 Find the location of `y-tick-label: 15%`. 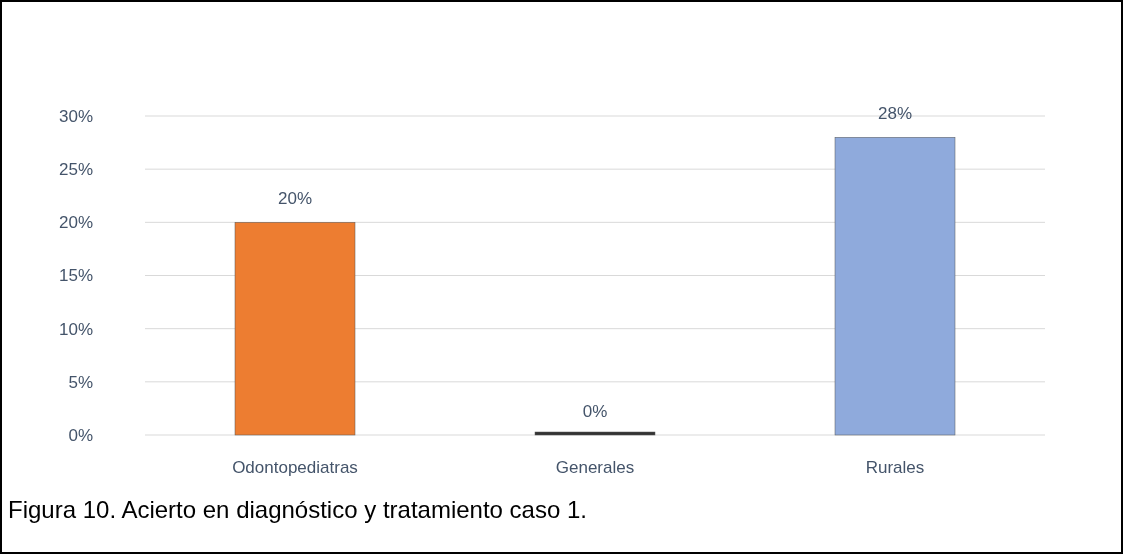

y-tick-label: 15% is located at coordinates (75, 276).